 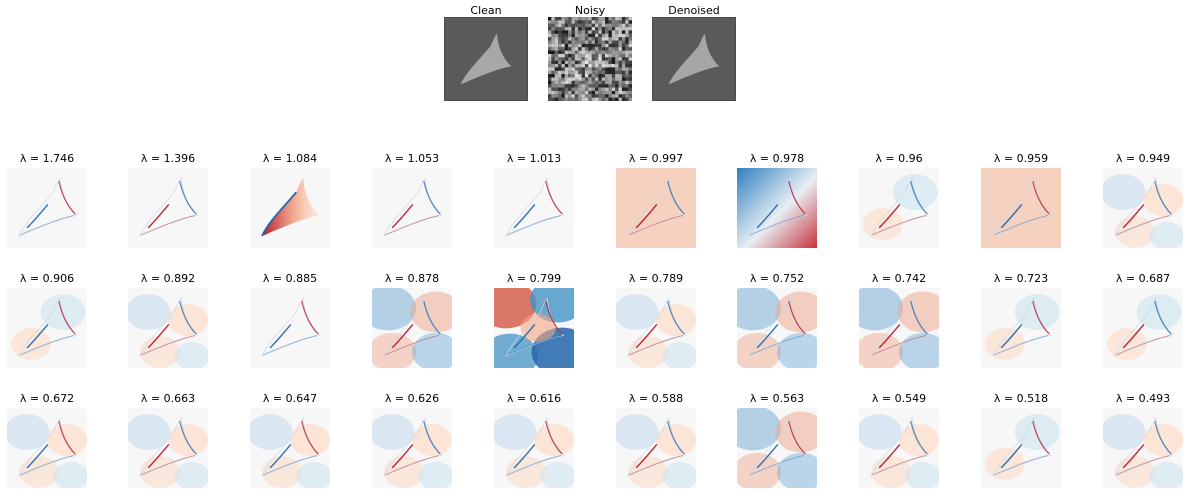 What do you see at coordinates (656, 278) in the screenshot?
I see `eigenvalue-label: λ = 0.789` at bounding box center [656, 278].